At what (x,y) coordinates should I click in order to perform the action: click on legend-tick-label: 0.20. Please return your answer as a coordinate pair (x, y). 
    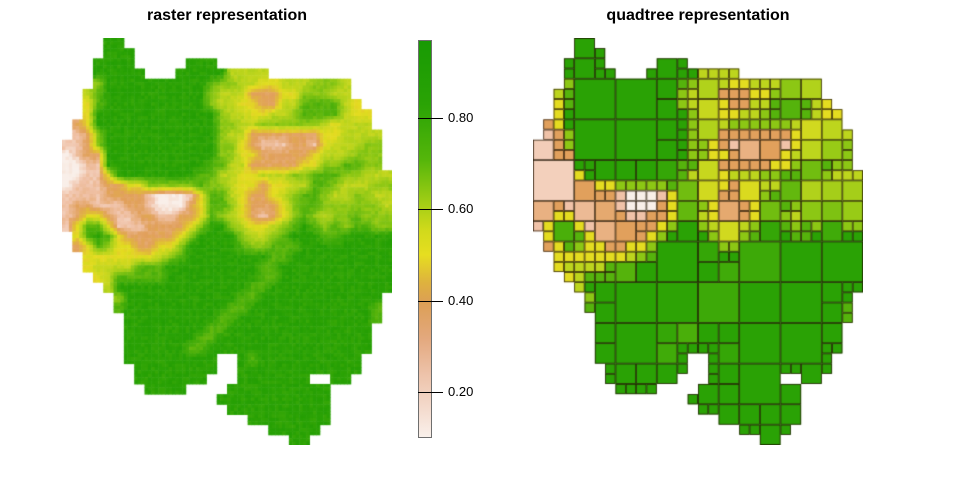
    Looking at the image, I should click on (461, 391).